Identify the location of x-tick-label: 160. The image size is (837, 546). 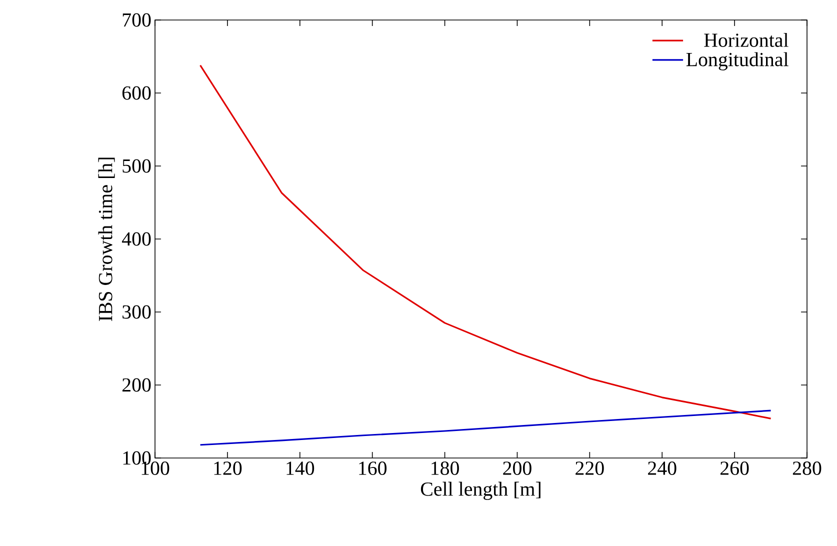
(373, 468).